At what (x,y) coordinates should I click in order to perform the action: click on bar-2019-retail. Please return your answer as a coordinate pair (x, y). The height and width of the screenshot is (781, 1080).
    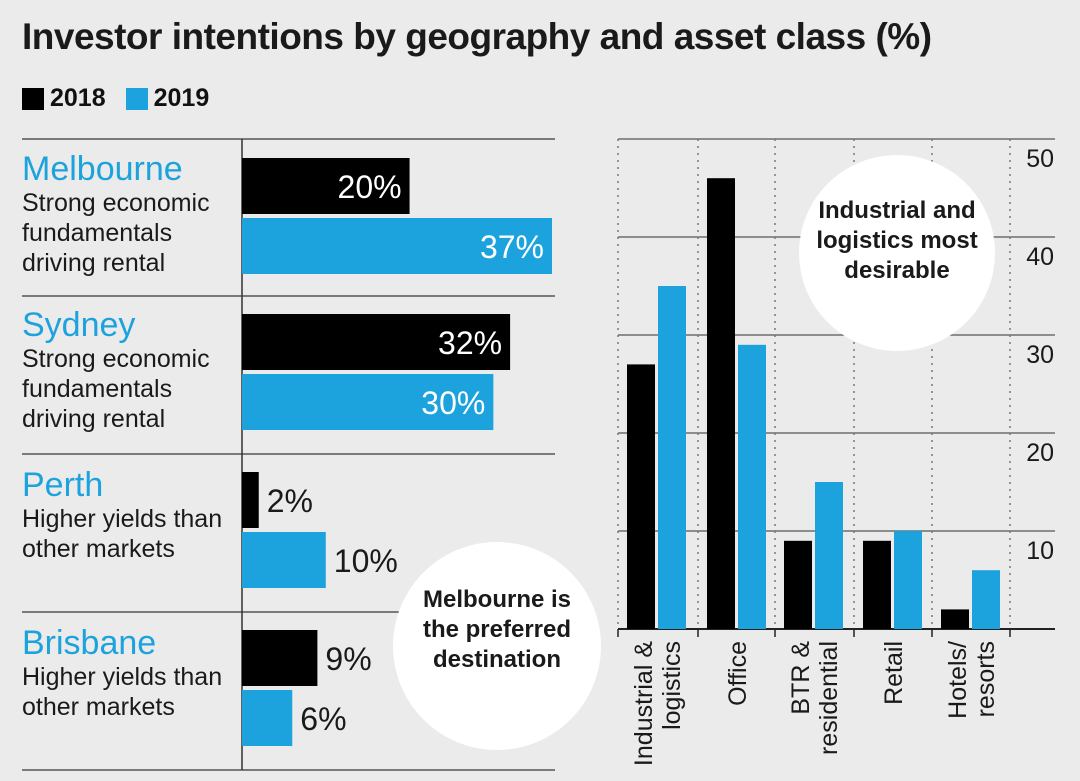
    Looking at the image, I should click on (908, 580).